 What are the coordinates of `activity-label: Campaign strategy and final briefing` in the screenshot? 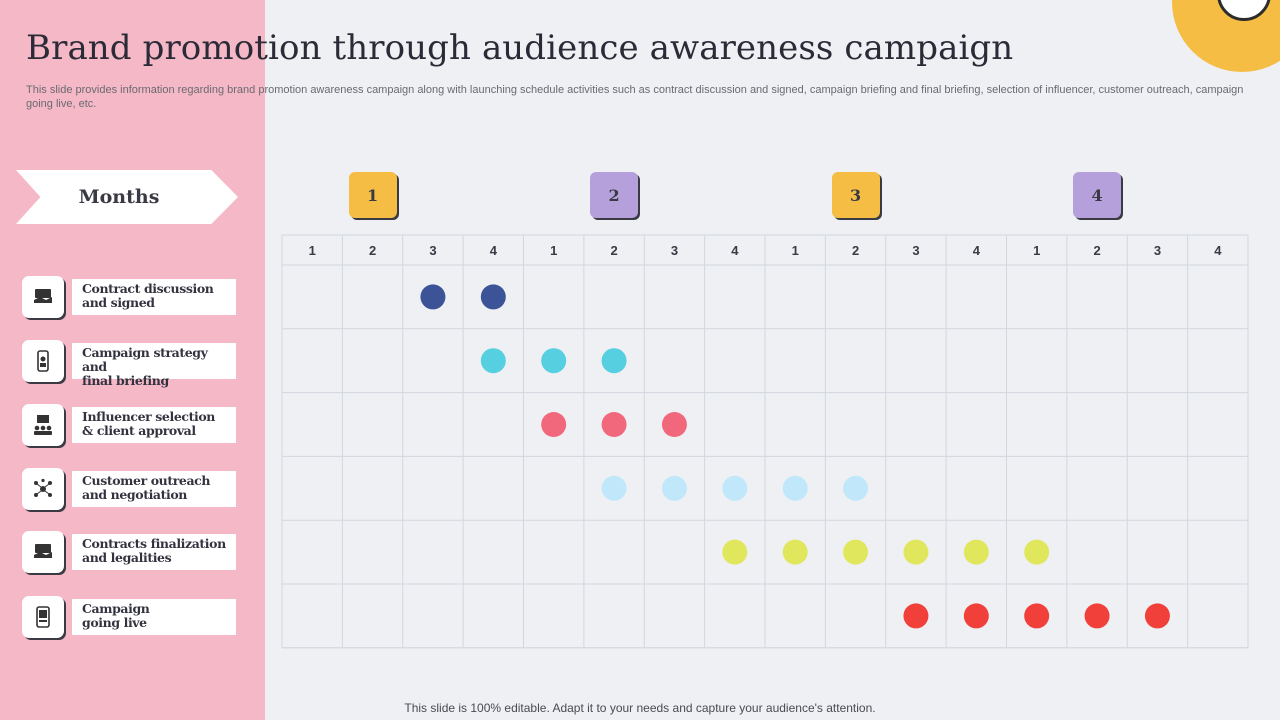 It's located at (154, 365).